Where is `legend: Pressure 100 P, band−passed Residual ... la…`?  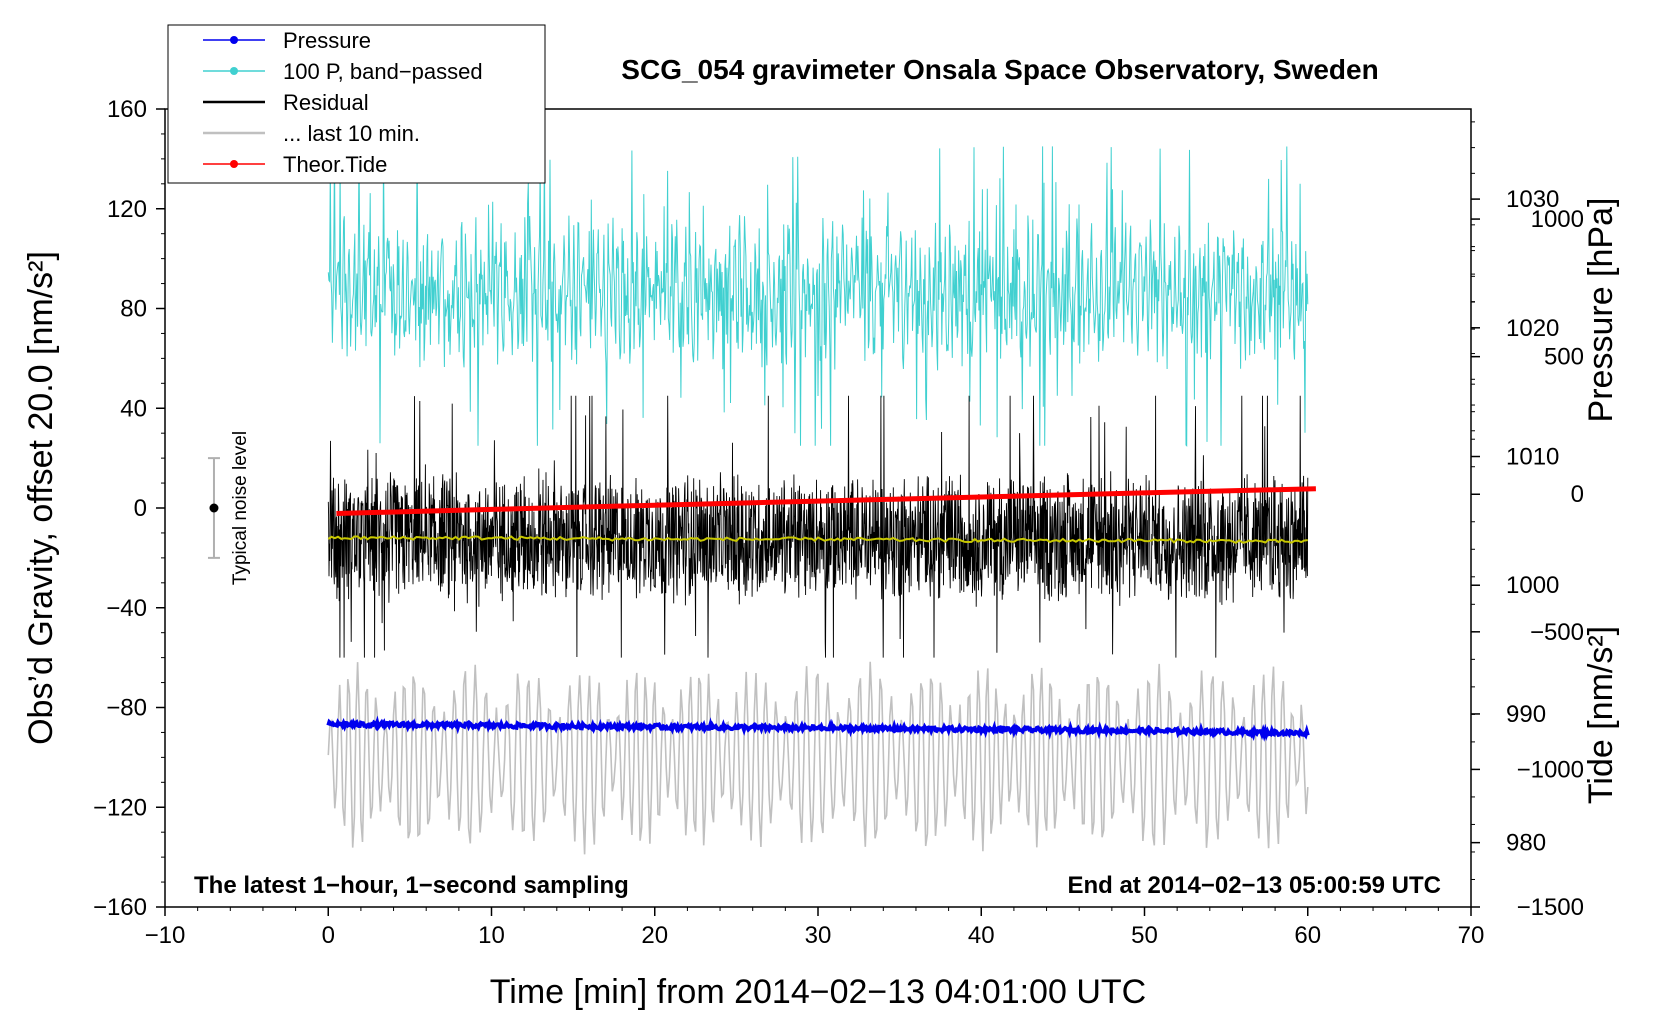
legend: Pressure 100 P, band−passed Residual ... la… is located at coordinates (356, 104).